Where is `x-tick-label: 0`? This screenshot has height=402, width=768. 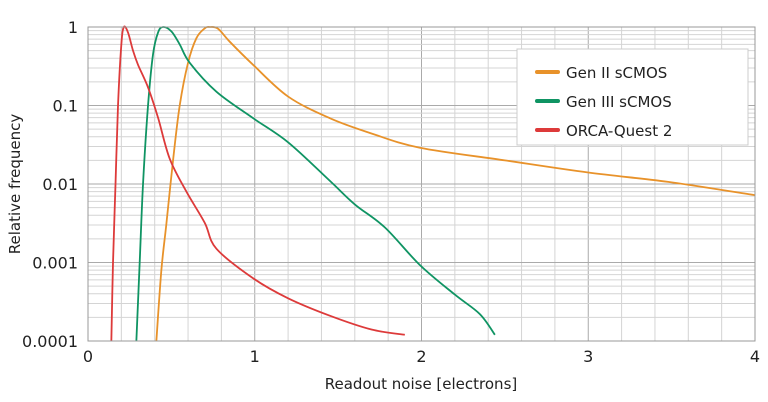
x-tick-label: 0 is located at coordinates (88, 356).